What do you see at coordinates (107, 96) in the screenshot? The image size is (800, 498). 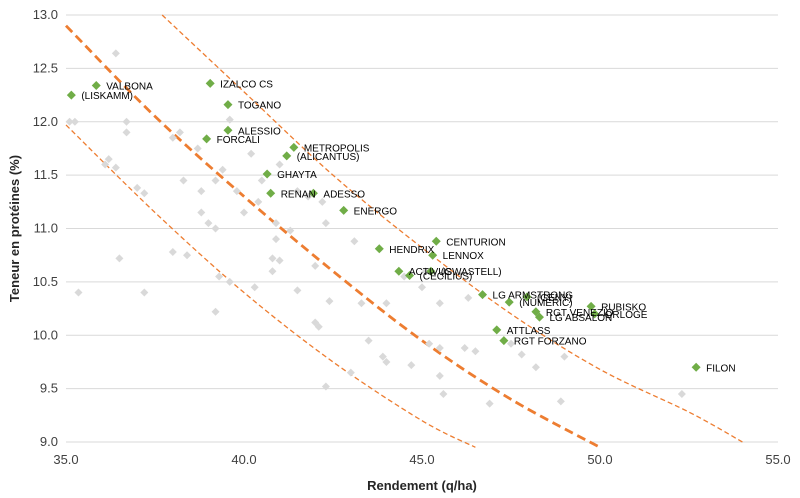 I see `variety-label: (LISKAMM)` at bounding box center [107, 96].